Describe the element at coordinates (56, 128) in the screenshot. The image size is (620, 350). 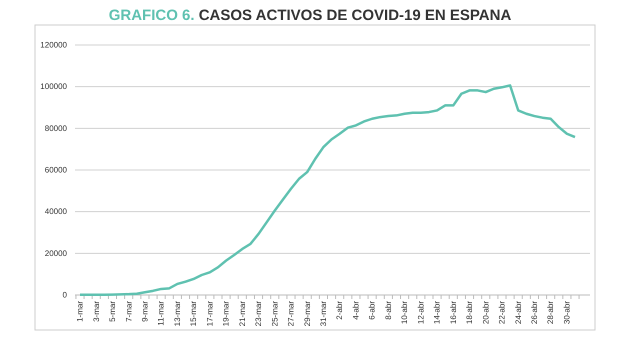
I see `y-tick-label: 80000` at that location.